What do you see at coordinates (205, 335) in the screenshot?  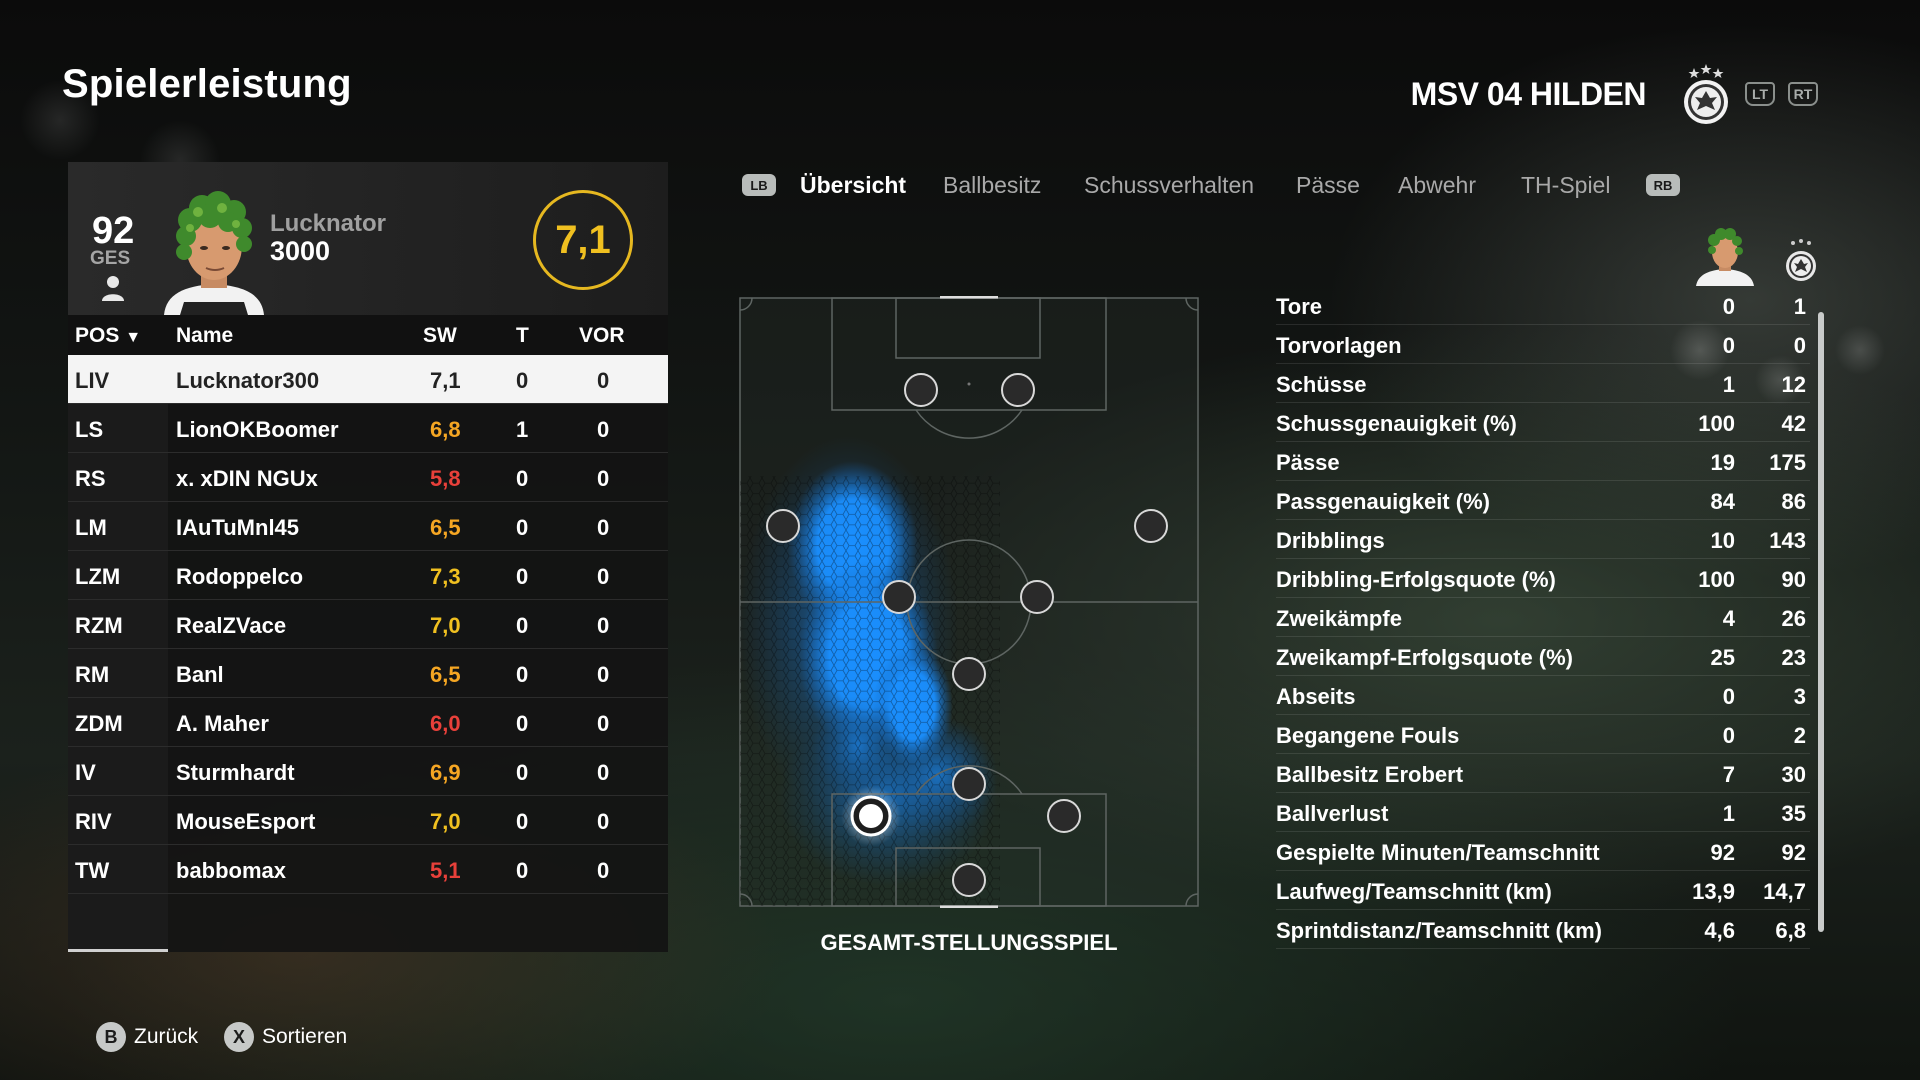 I see `col-header-name: Name` at bounding box center [205, 335].